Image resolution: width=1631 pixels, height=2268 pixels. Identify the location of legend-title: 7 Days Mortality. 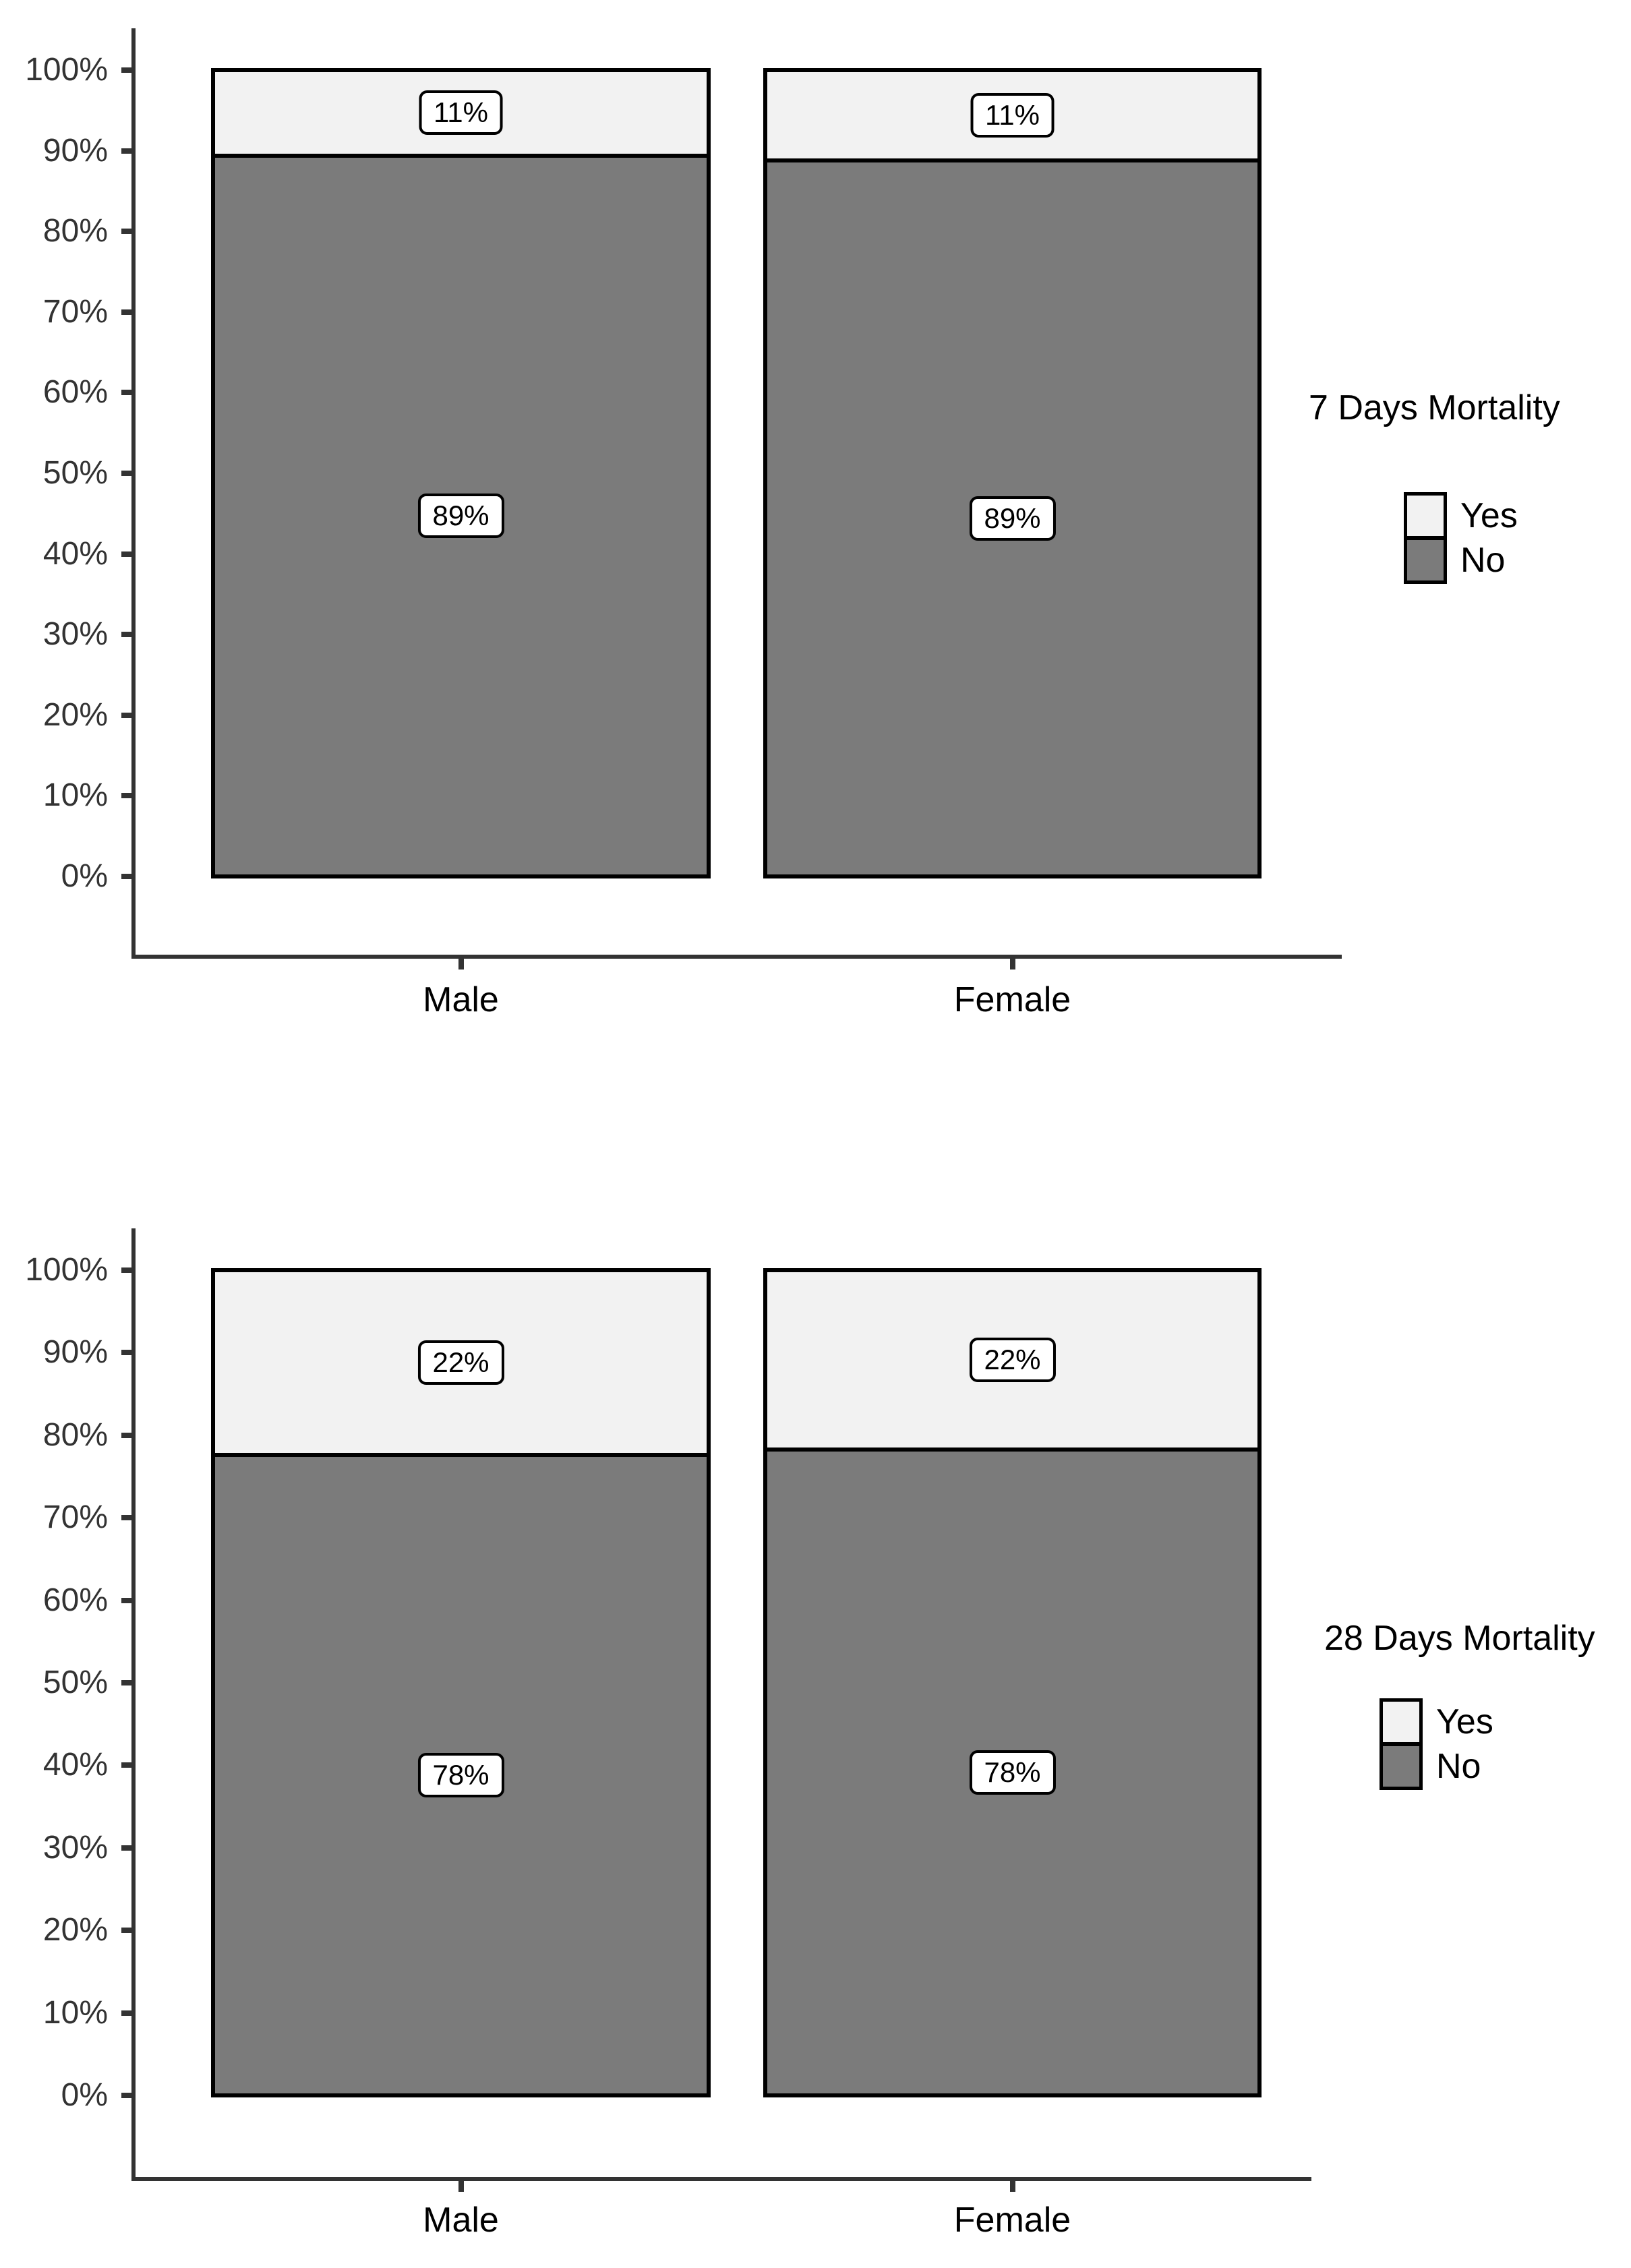
(1435, 407).